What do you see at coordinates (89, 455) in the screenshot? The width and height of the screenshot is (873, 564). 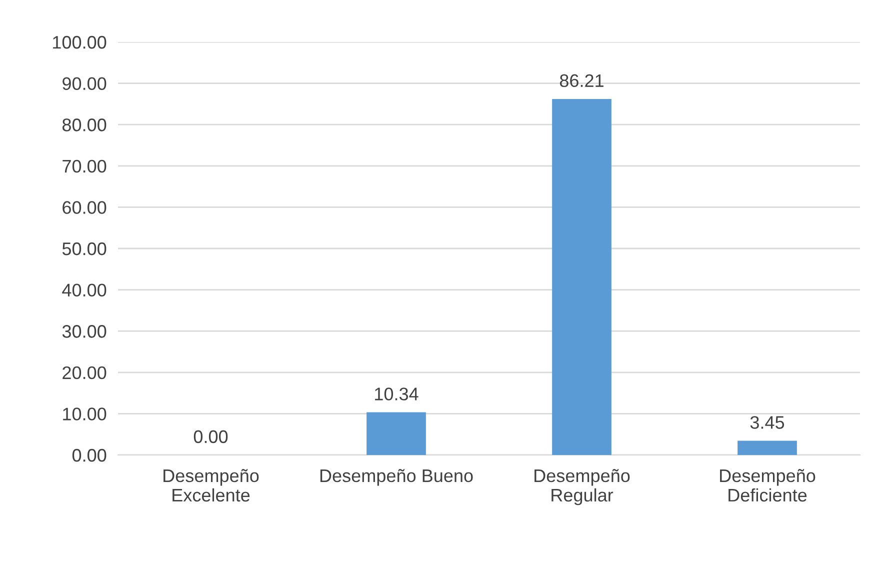 I see `y-tick-label: 0.00` at bounding box center [89, 455].